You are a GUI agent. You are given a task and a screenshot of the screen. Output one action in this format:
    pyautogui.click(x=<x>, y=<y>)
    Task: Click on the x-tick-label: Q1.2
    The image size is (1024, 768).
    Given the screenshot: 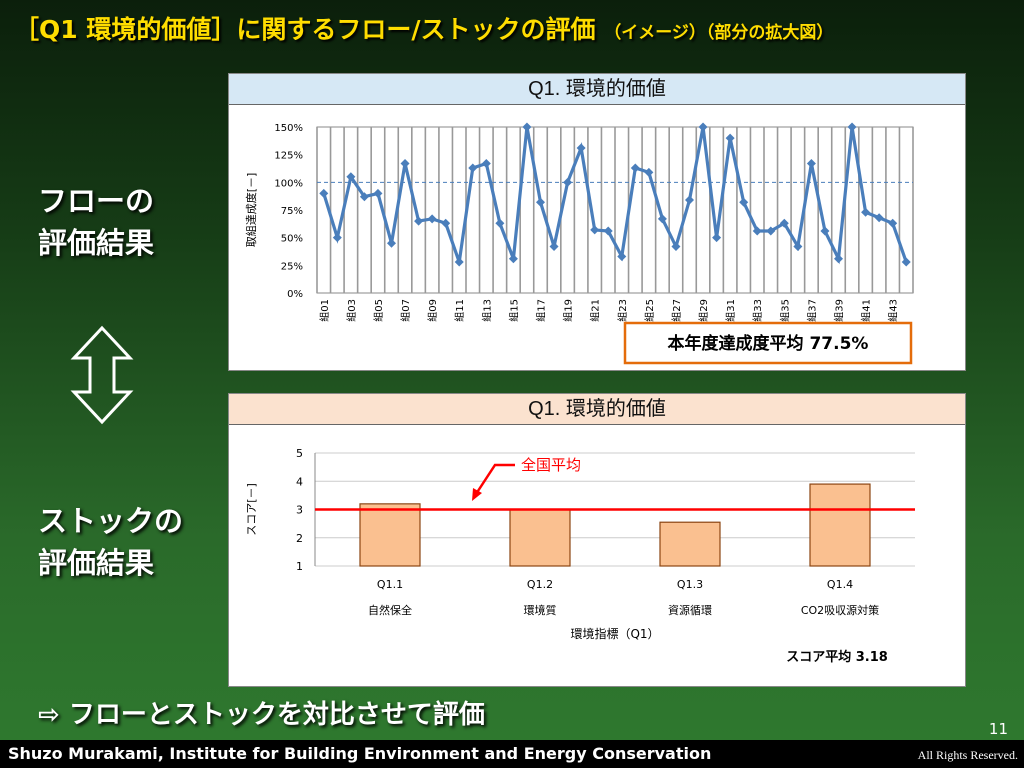 What is the action you would take?
    pyautogui.click(x=540, y=584)
    